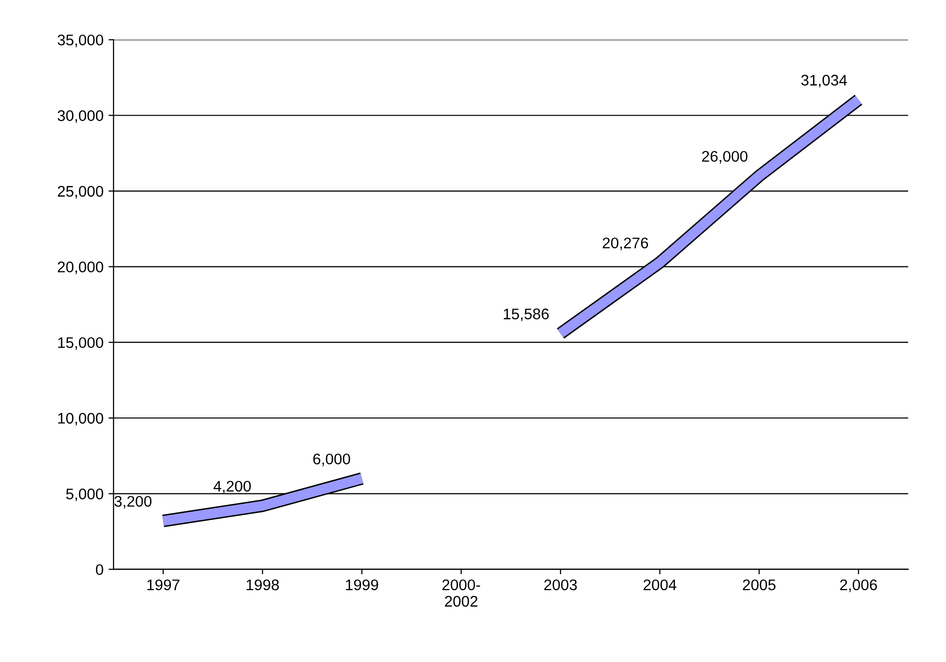 This screenshot has width=946, height=662. Describe the element at coordinates (331, 460) in the screenshot. I see `data-label: 6,000` at that location.